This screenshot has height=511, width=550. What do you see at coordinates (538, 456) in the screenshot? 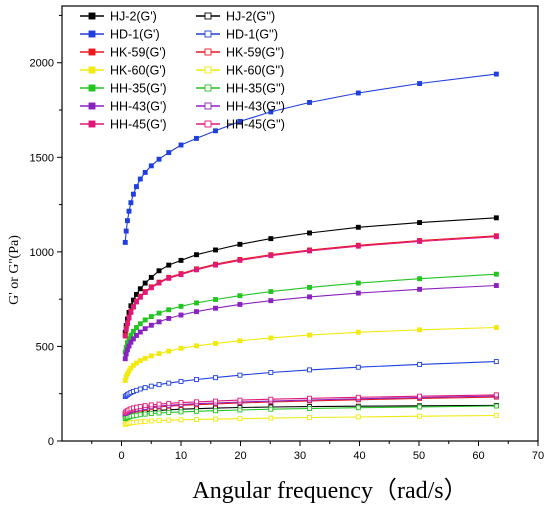
I see `x-tick-label: 70` at bounding box center [538, 456].